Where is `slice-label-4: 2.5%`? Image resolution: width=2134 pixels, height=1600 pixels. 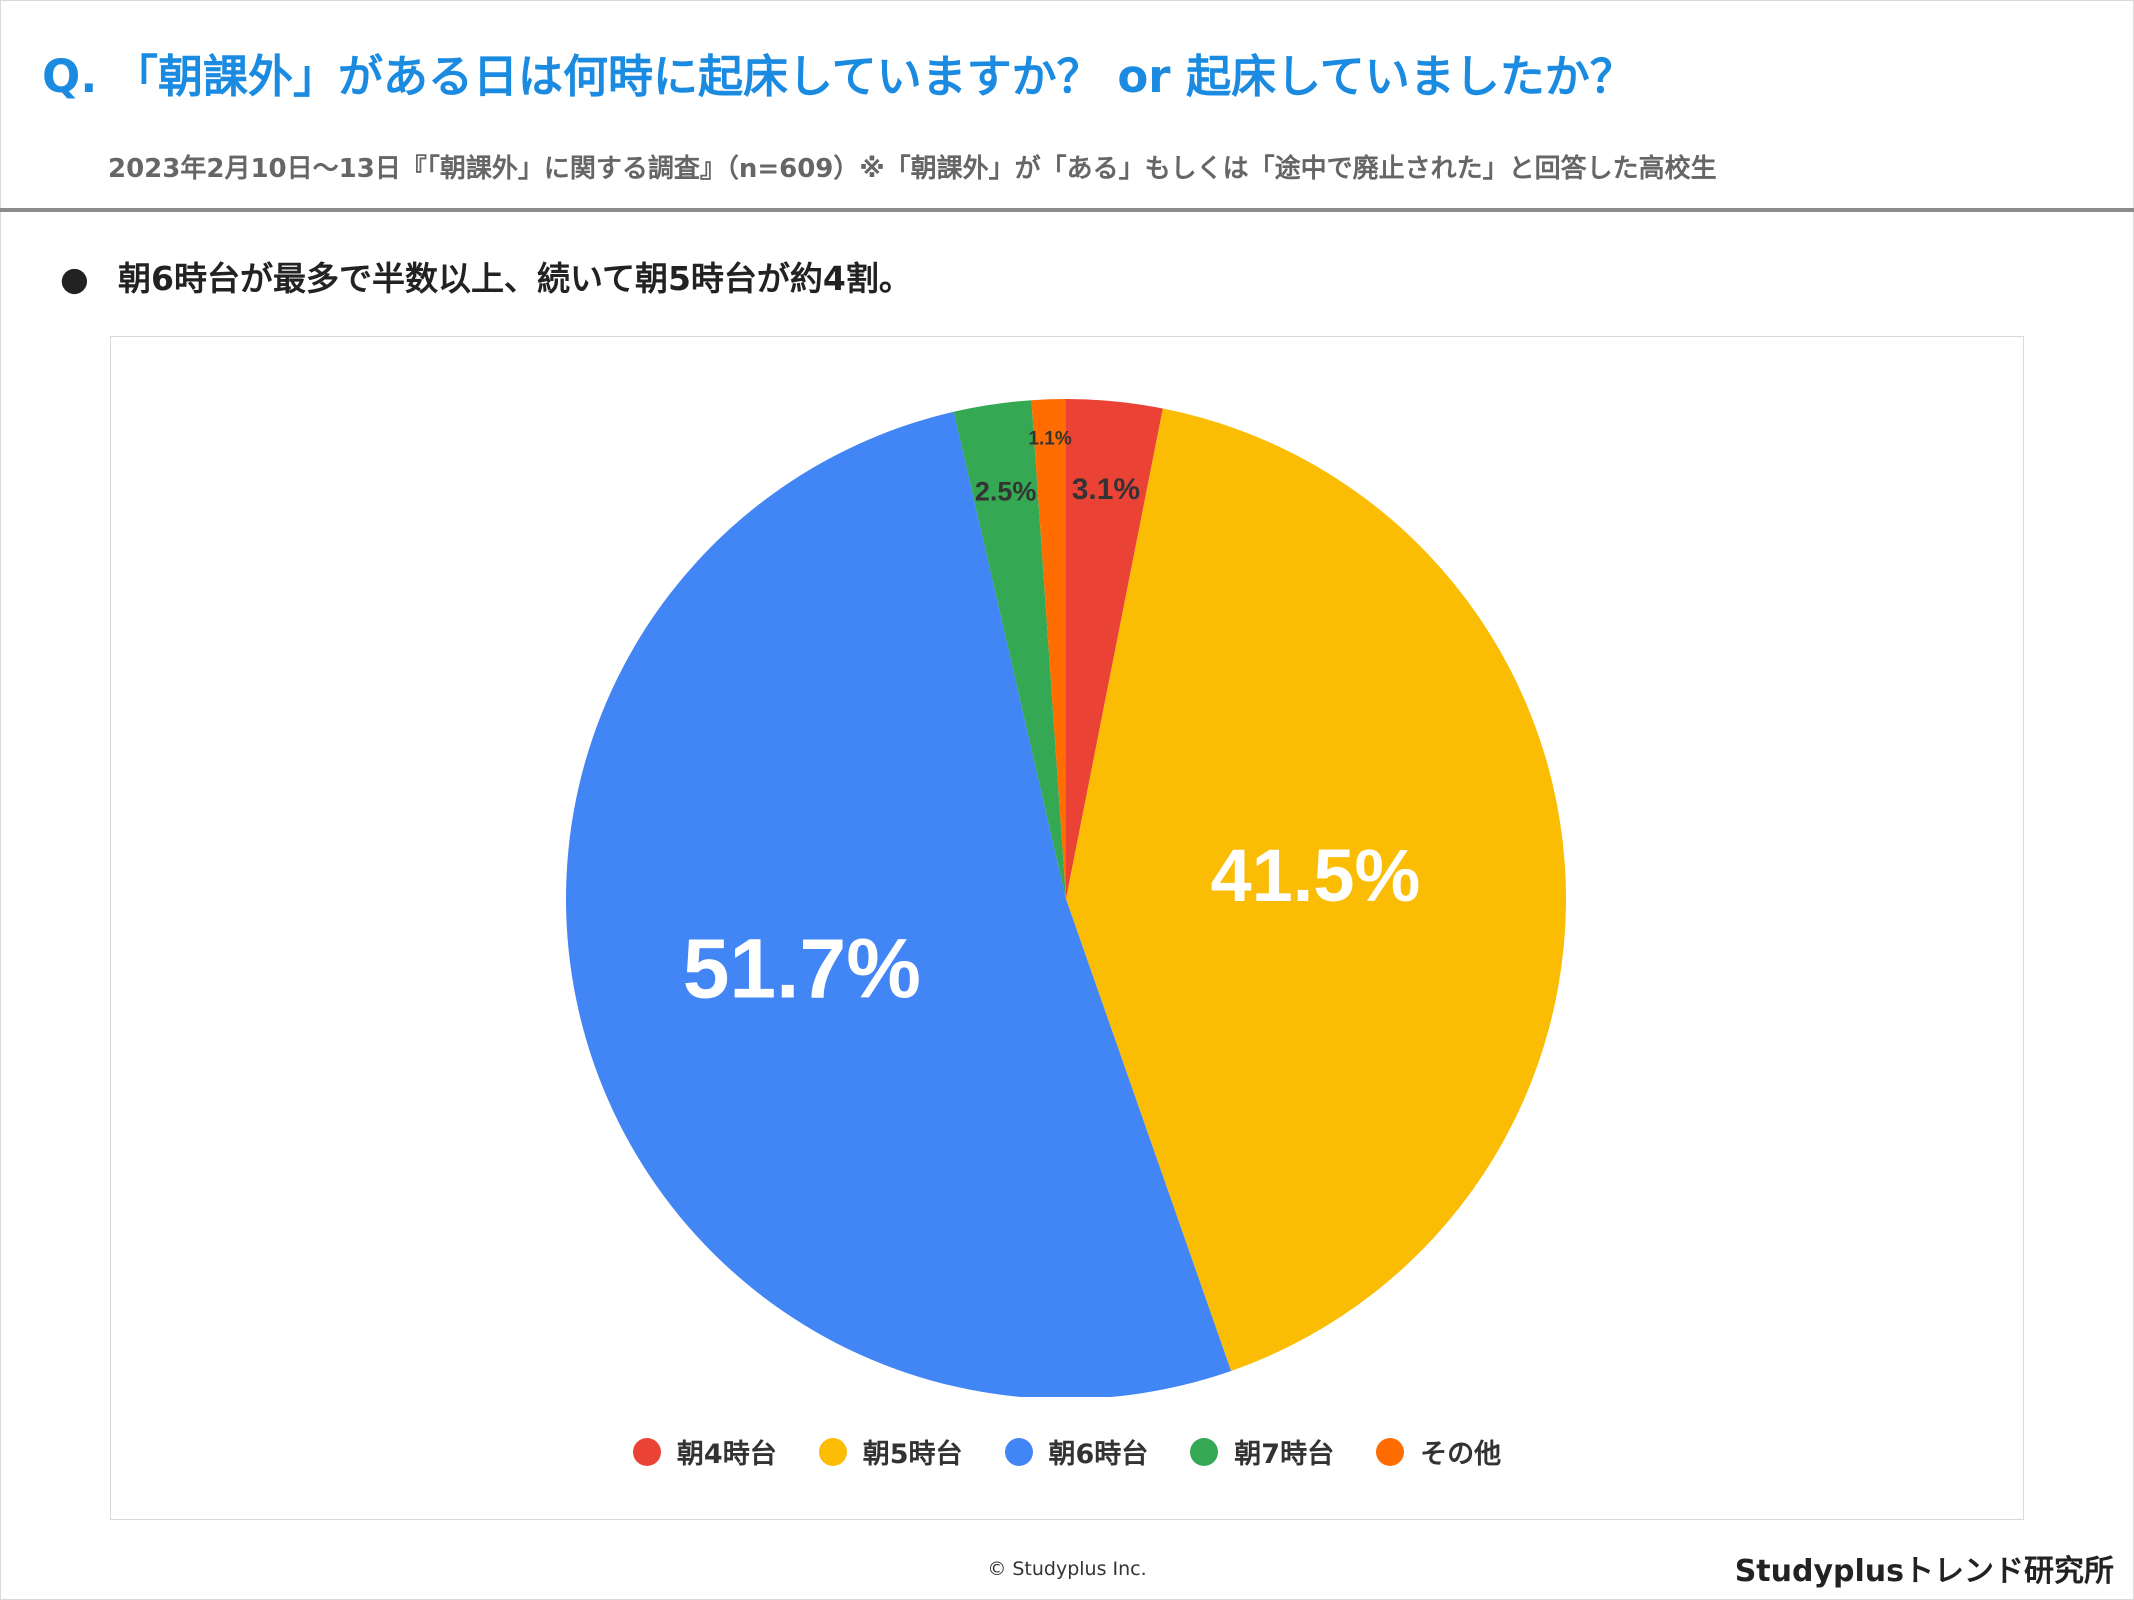 slice-label-4: 2.5% is located at coordinates (1006, 492).